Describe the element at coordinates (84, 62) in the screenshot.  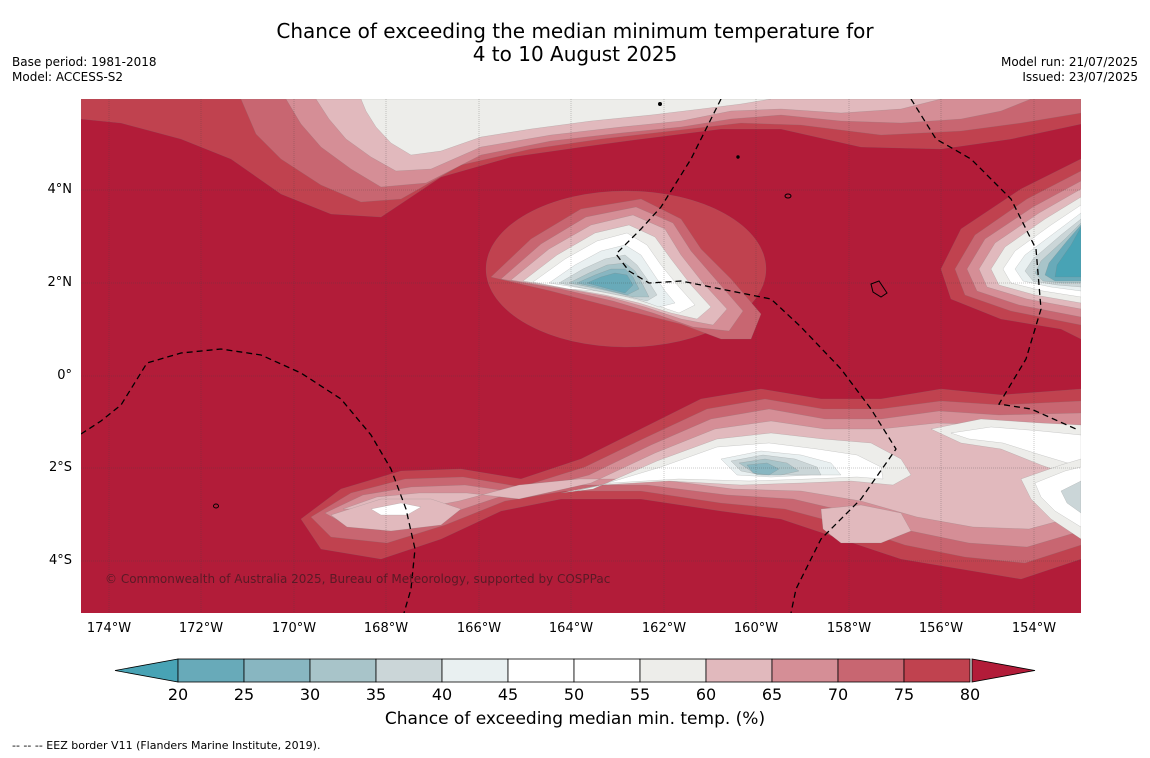
I see `base-period-label: Base period: 1981-2018` at that location.